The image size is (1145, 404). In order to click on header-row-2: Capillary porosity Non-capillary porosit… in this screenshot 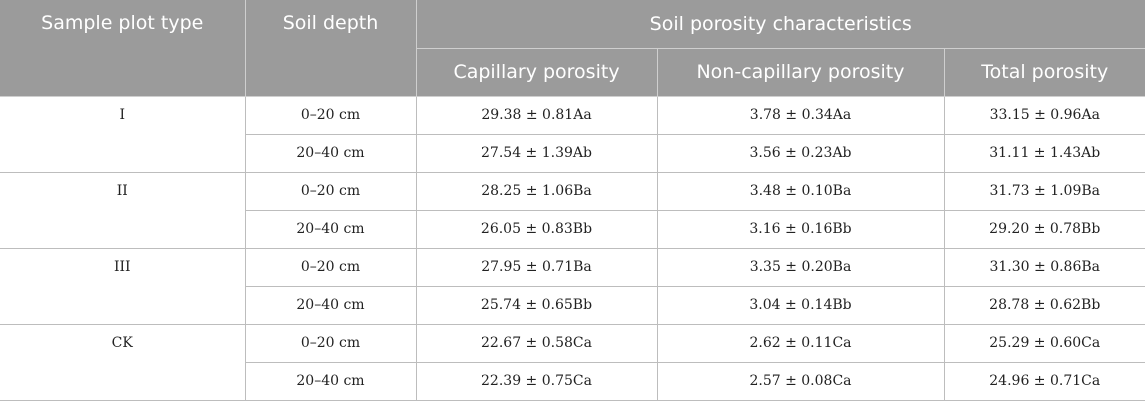, I will do `click(572, 72)`.